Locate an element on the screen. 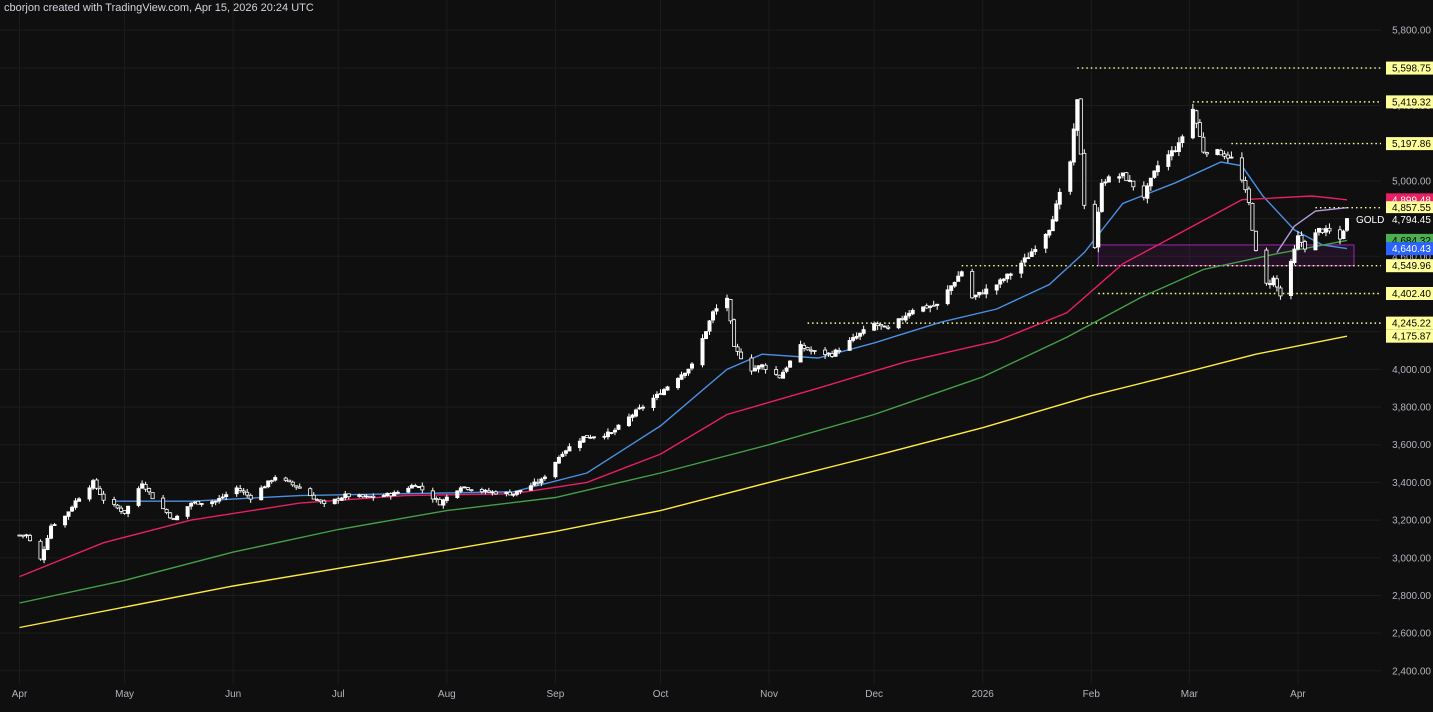 This screenshot has height=712, width=1433. time-axis-labels: Apr May Jun Jul Aug Sep Oct Nov Dec 2026 Feb Mar Apr is located at coordinates (659, 694).